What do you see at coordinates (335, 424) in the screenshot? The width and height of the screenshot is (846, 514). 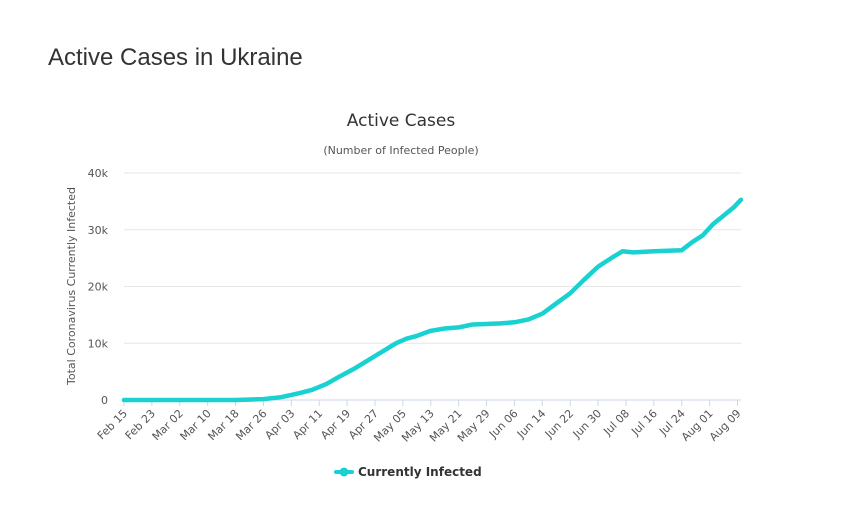 I see `x-tick-label: Apr 19` at bounding box center [335, 424].